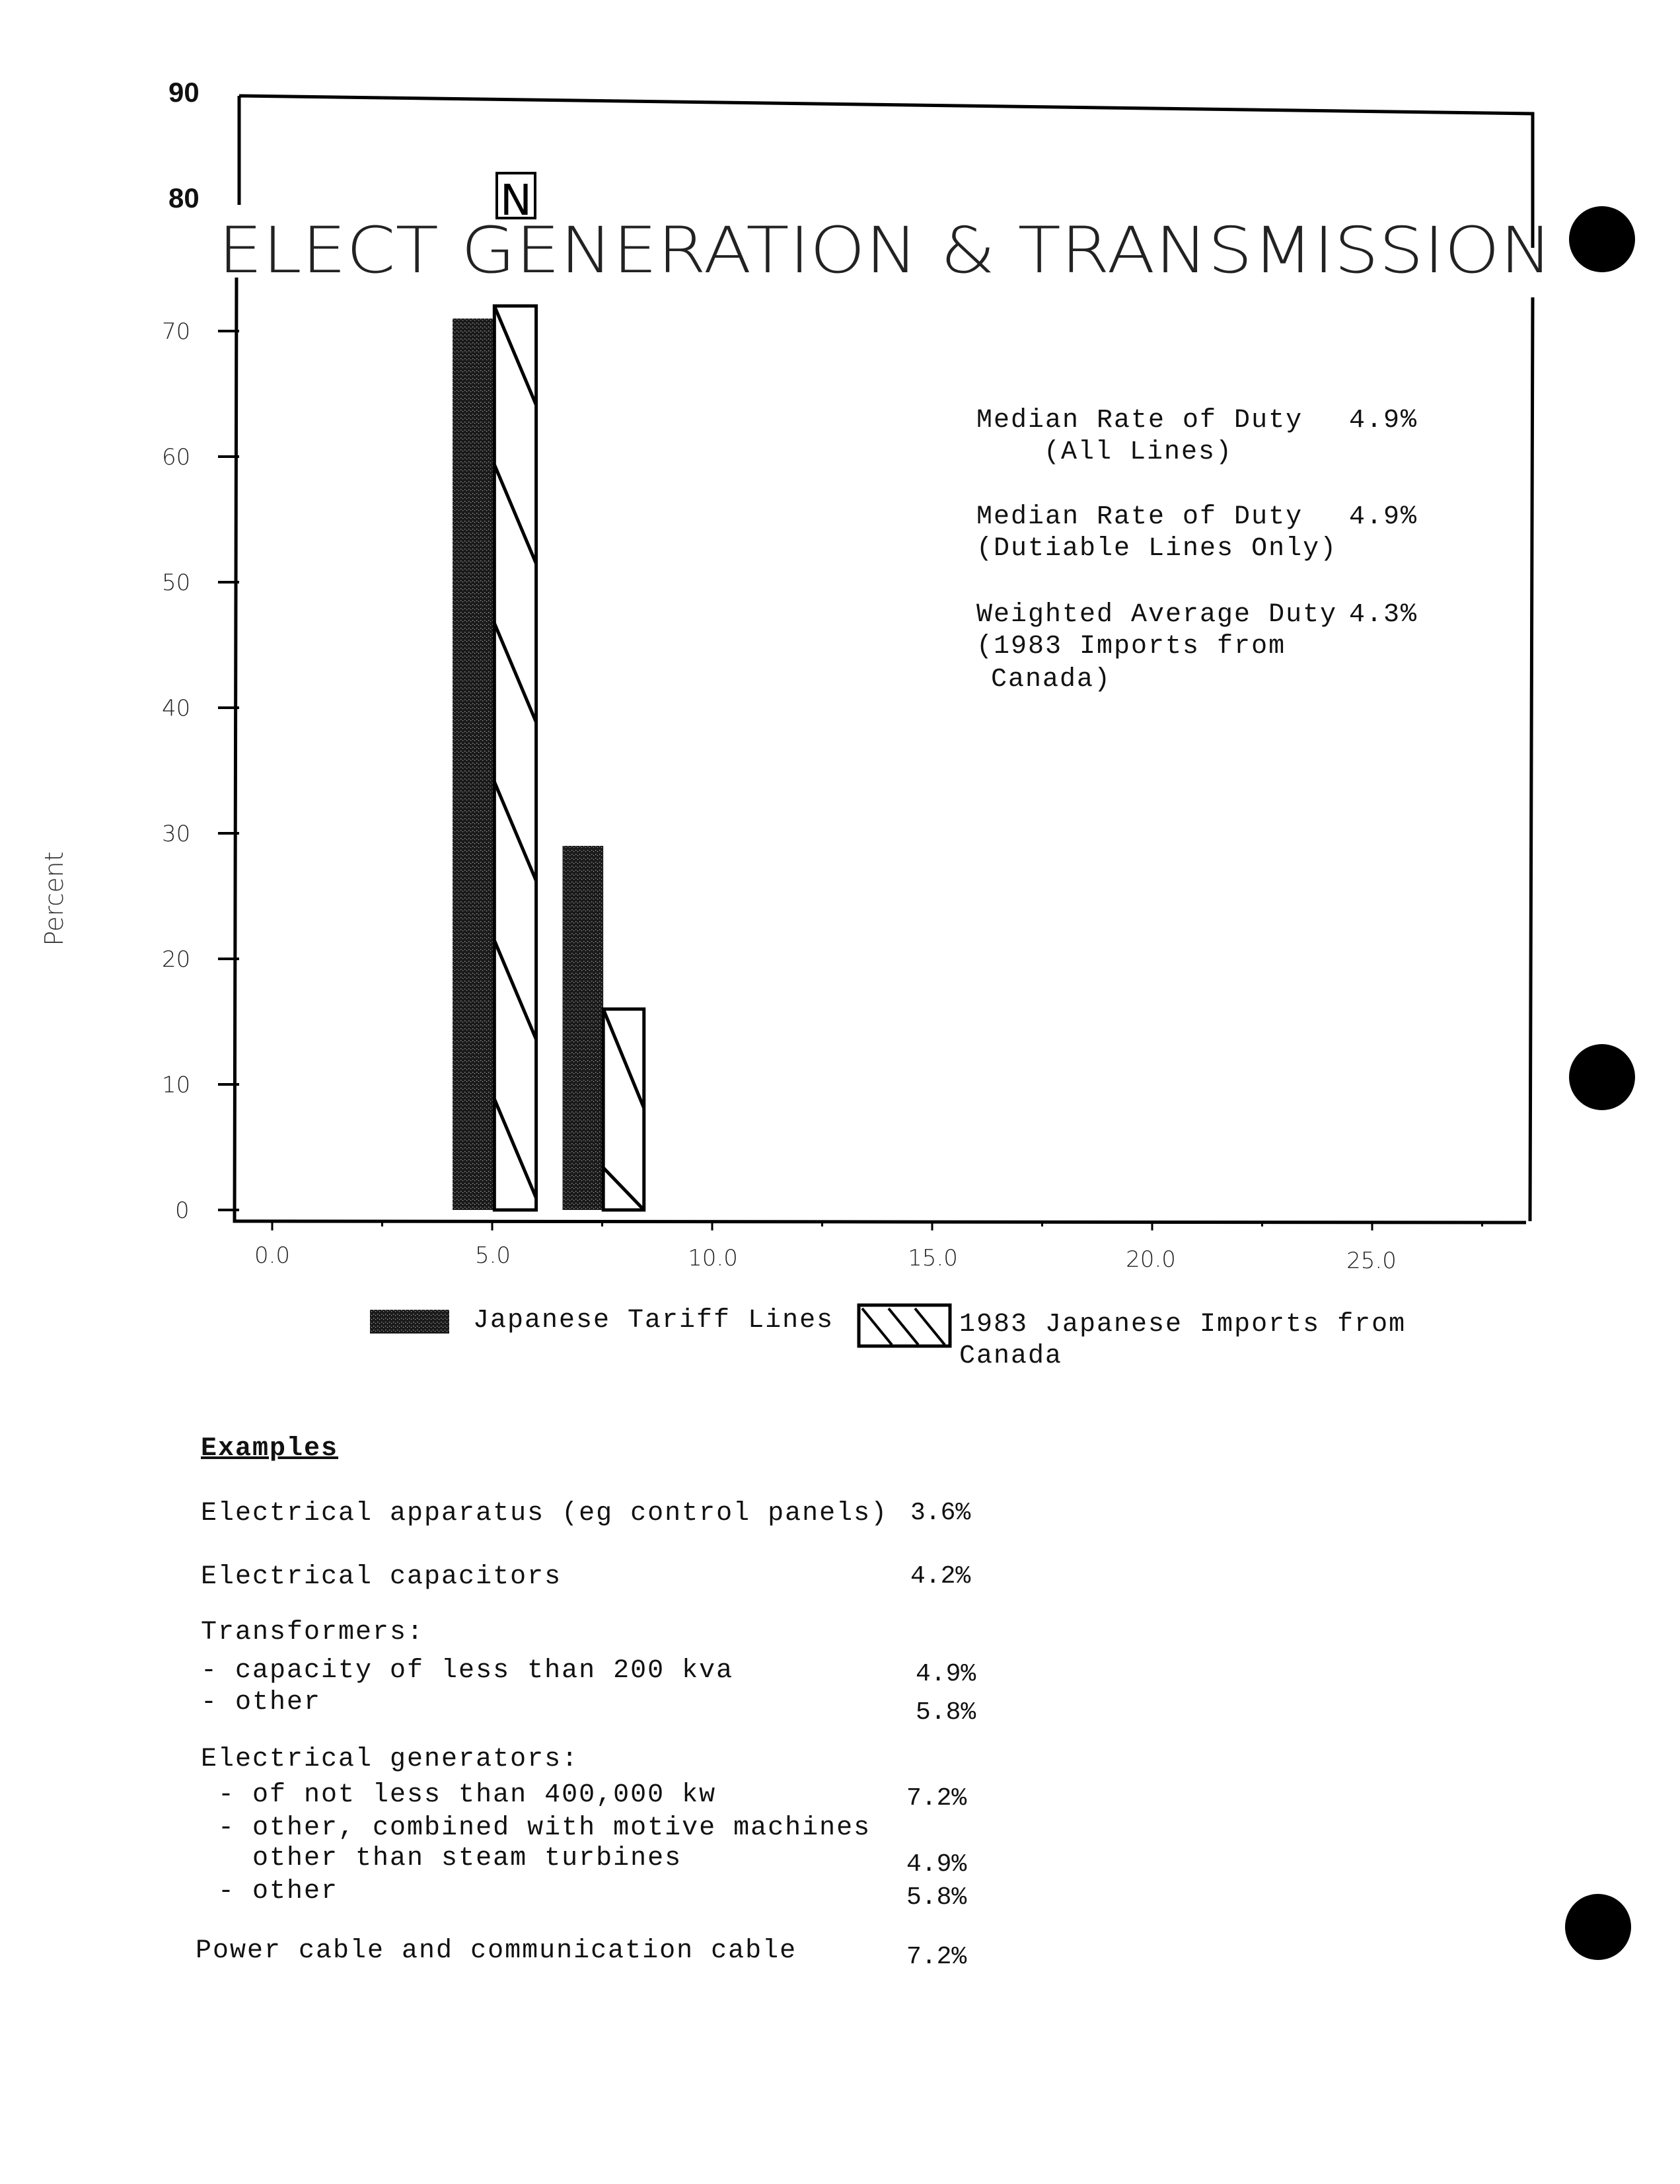 The height and width of the screenshot is (2184, 1680). What do you see at coordinates (272, 1255) in the screenshot?
I see `x-tick-0: 0.0` at bounding box center [272, 1255].